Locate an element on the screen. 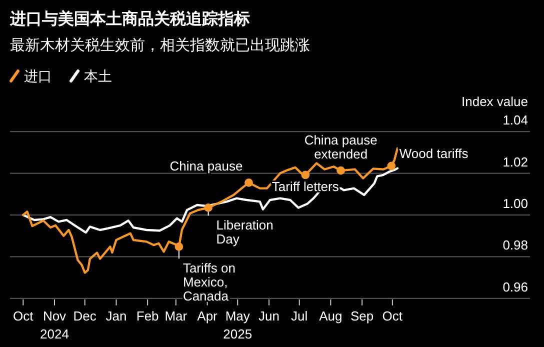  x-tick-label: Sep is located at coordinates (362, 316).